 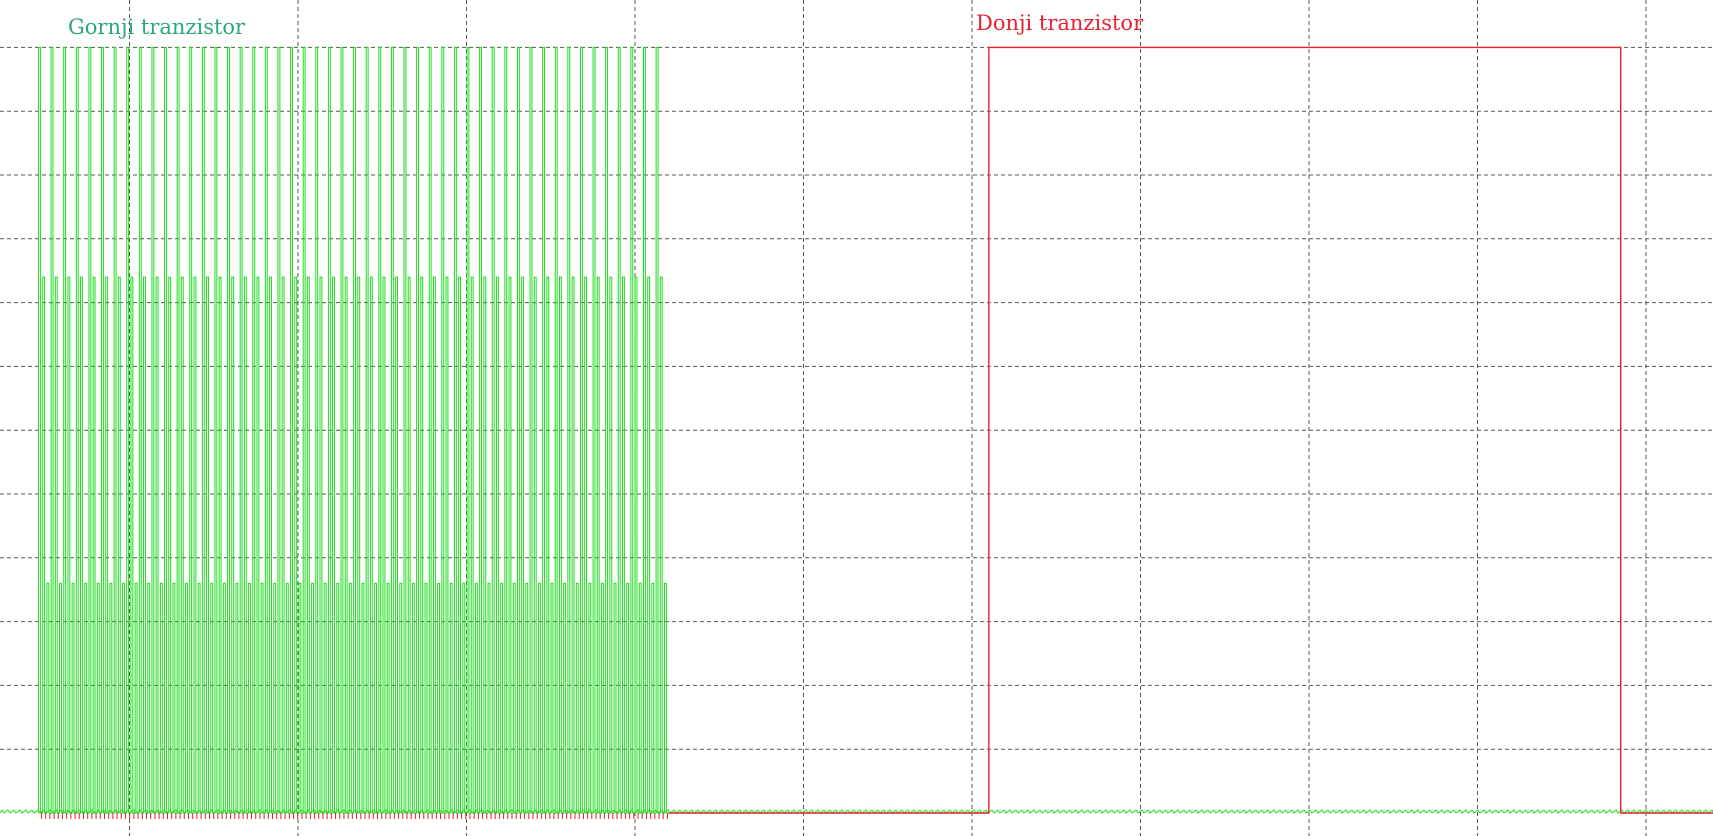 What do you see at coordinates (354, 816) in the screenshot?
I see `series-lower-transistor-ticks` at bounding box center [354, 816].